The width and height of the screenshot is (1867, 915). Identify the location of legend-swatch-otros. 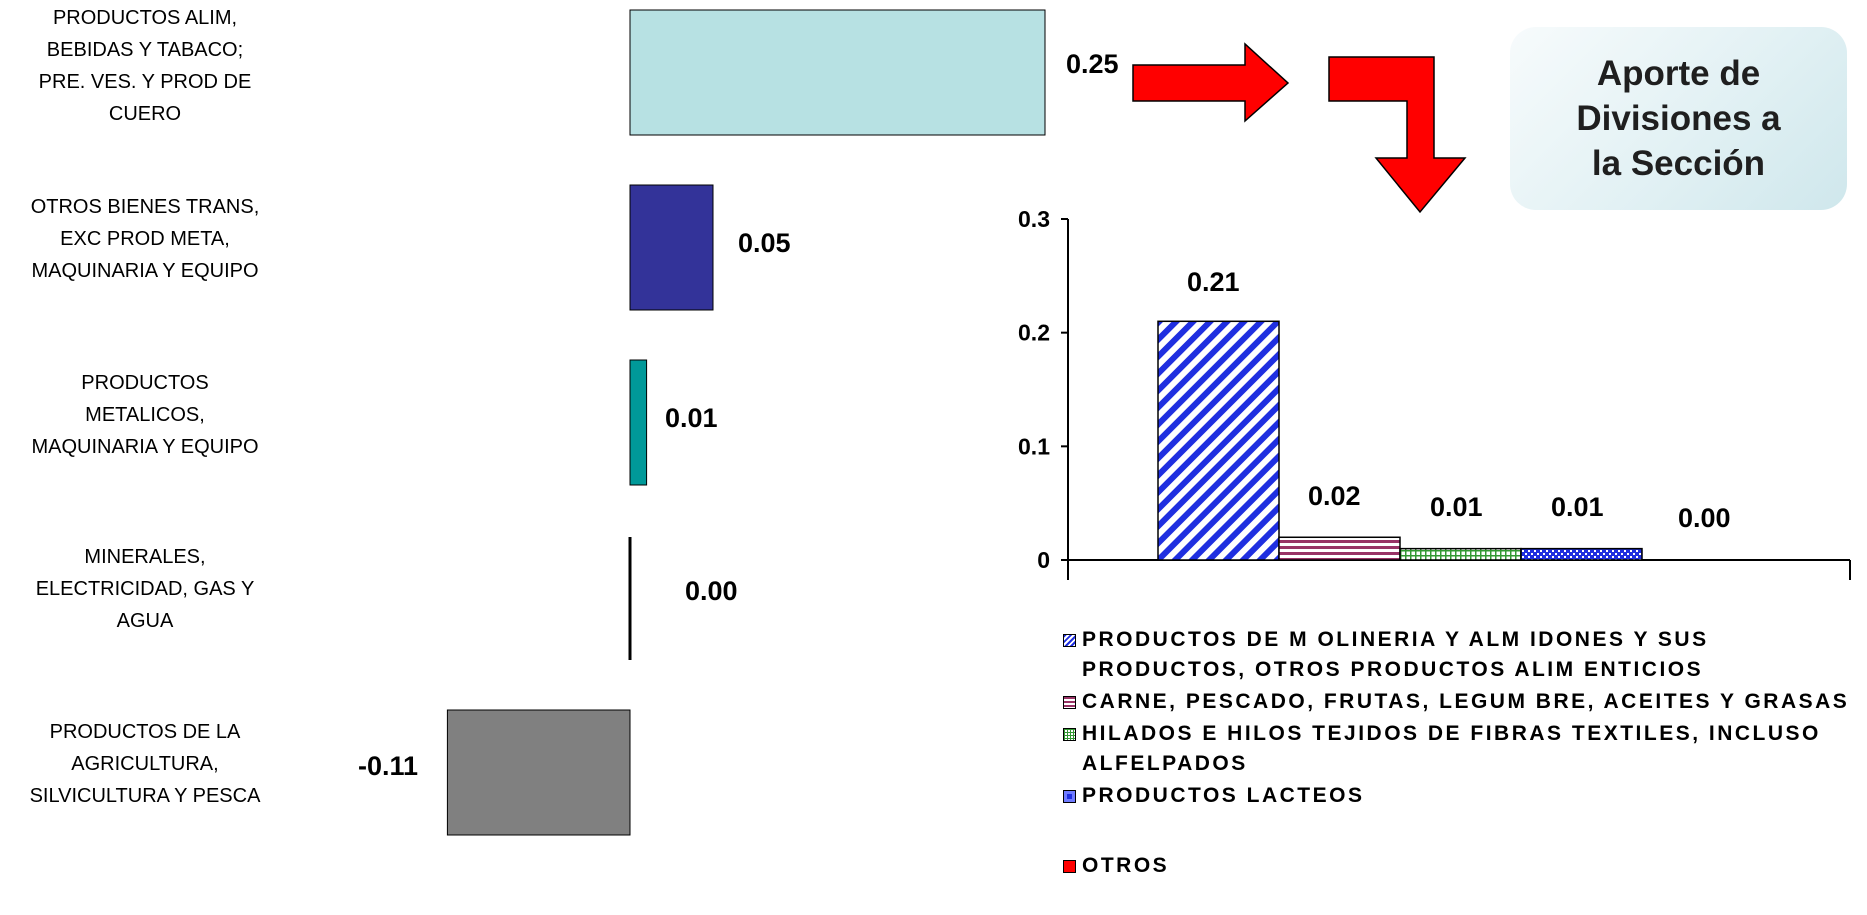
(1069, 866).